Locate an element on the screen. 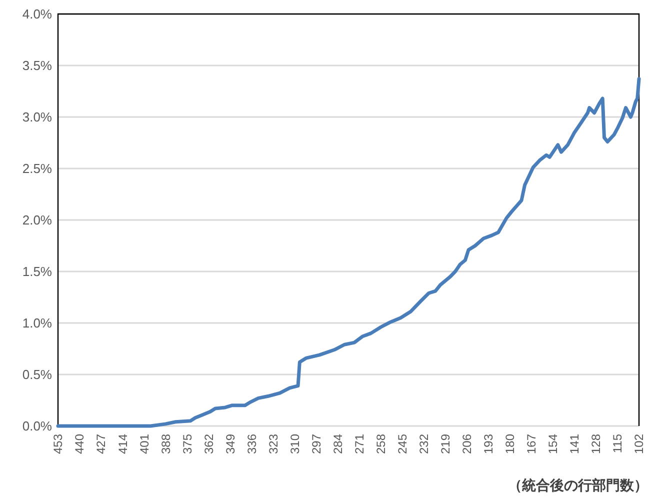  x-tick-label: 388 is located at coordinates (165, 444).